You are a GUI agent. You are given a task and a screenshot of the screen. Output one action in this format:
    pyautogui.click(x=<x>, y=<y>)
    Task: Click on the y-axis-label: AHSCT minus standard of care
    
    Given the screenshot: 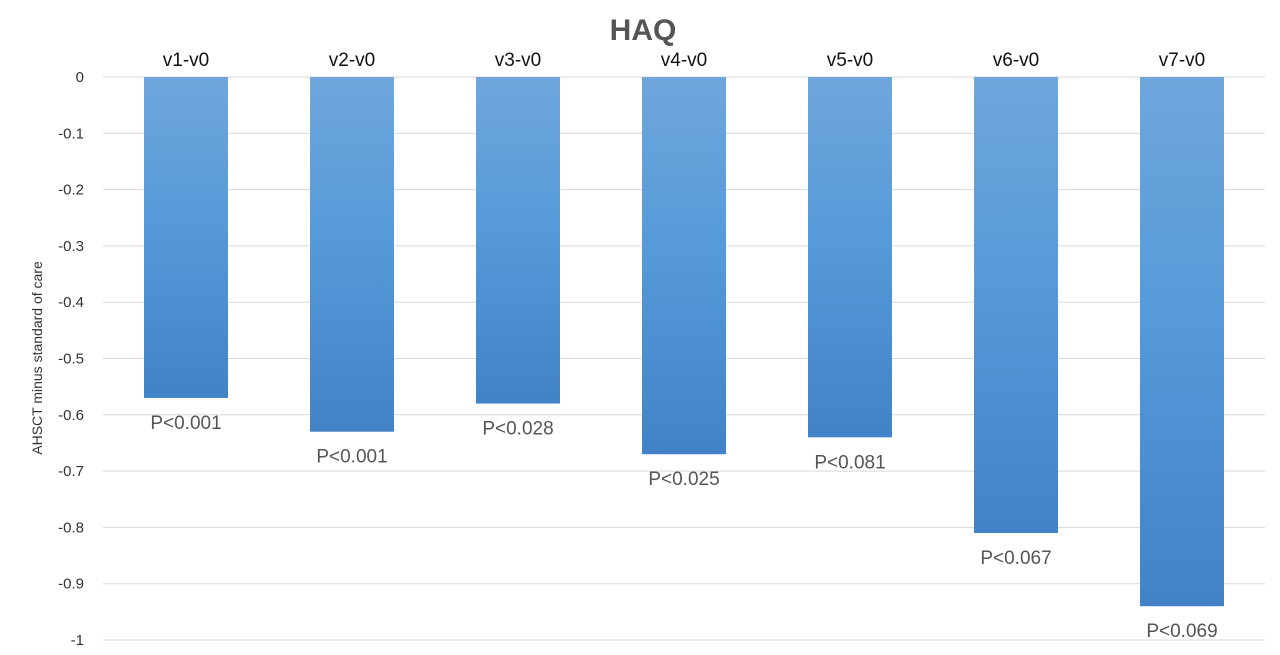 What is the action you would take?
    pyautogui.click(x=37, y=358)
    